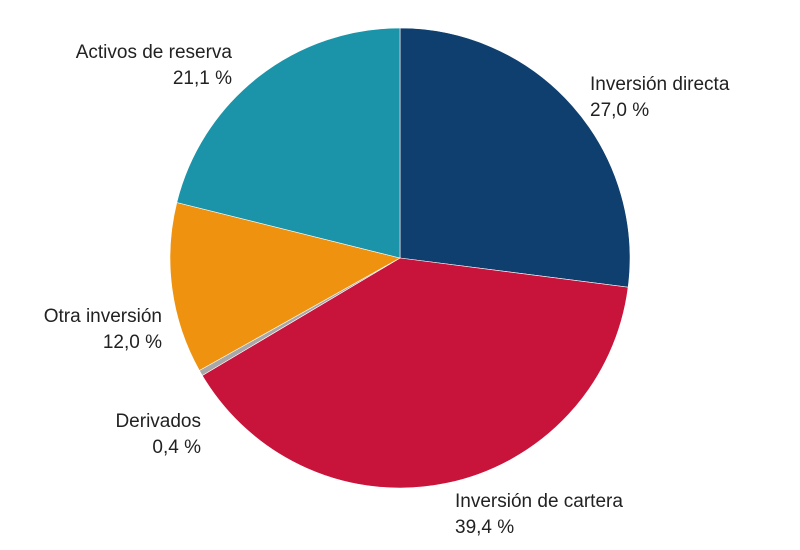 Image resolution: width=800 pixels, height=550 pixels. What do you see at coordinates (539, 501) in the screenshot?
I see `slice-label-name: Inversión de cartera` at bounding box center [539, 501].